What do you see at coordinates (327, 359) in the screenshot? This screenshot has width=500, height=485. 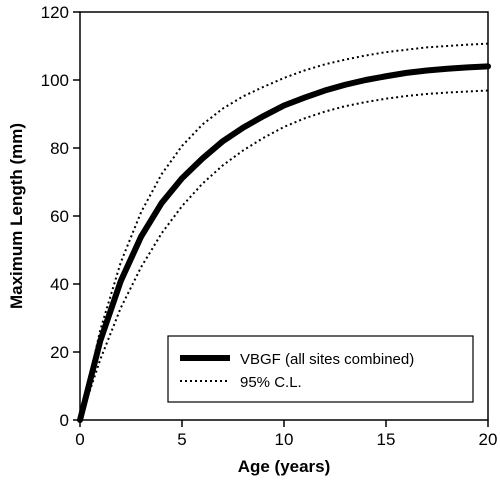 I see `legend-label-vbgf: VBGF (all sites combined)` at bounding box center [327, 359].